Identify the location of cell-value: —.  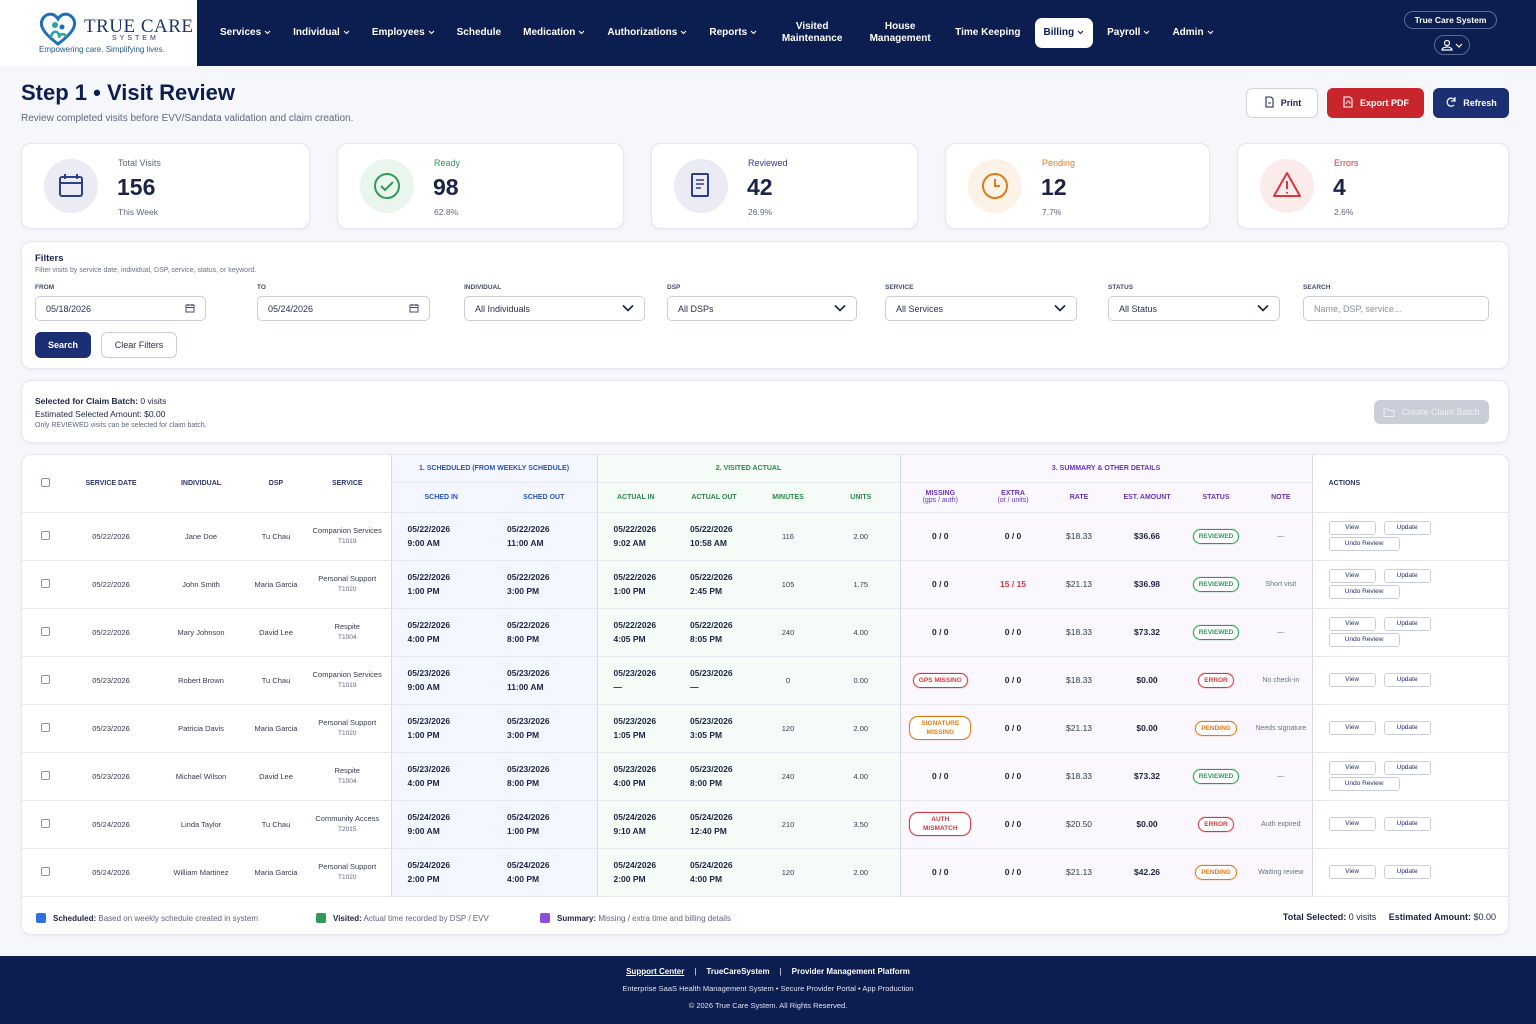
(1281, 776).